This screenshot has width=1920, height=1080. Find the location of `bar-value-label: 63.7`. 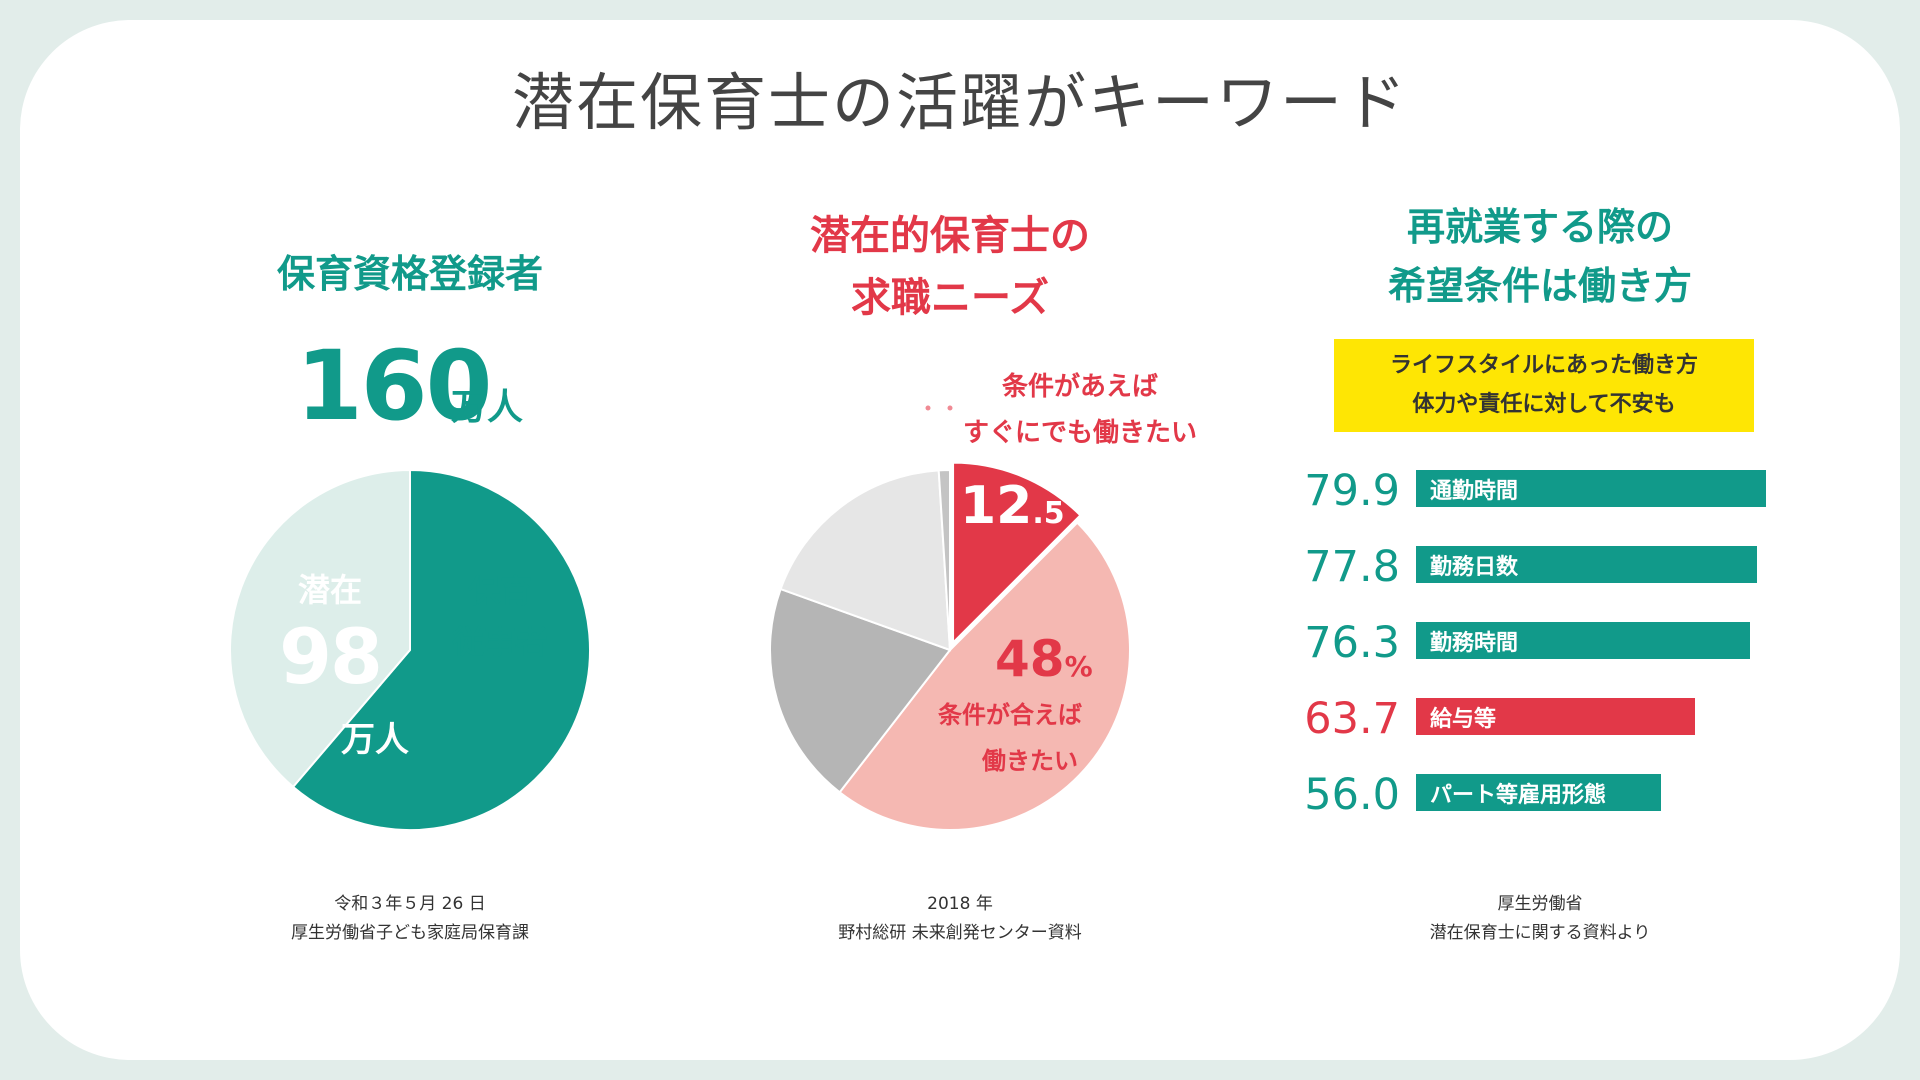

bar-value-label: 63.7 is located at coordinates (1352, 719).